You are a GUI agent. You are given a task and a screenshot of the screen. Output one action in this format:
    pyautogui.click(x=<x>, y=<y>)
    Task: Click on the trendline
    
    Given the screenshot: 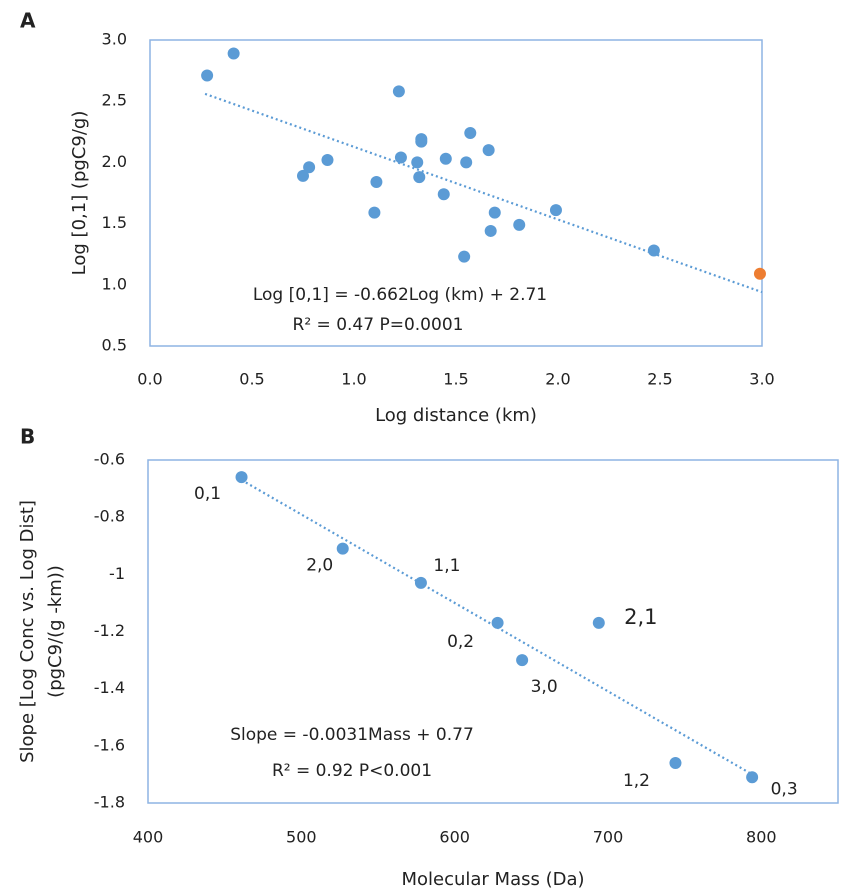 What is the action you would take?
    pyautogui.click(x=483, y=193)
    